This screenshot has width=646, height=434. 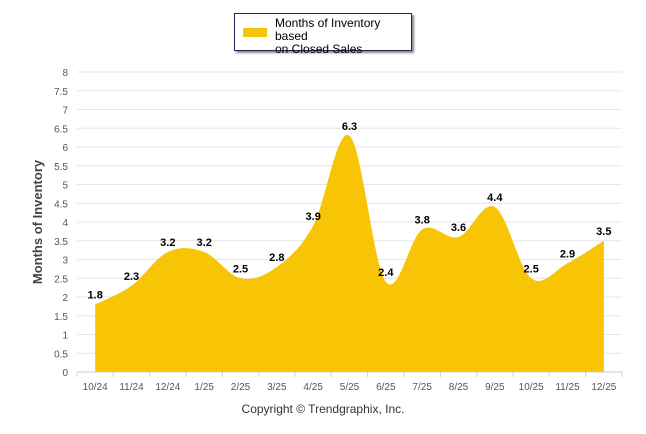 What do you see at coordinates (65, 111) in the screenshot?
I see `y-tick-label: 7` at bounding box center [65, 111].